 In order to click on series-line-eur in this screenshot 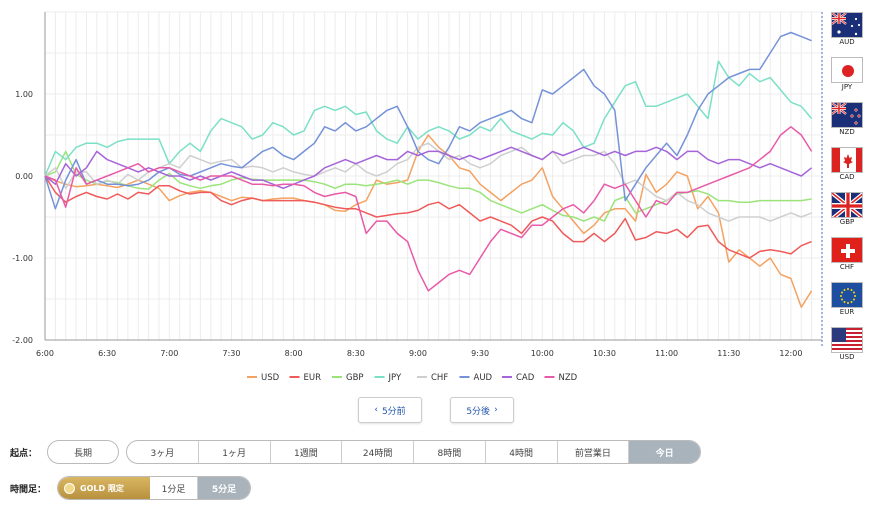, I will do `click(428, 217)`.